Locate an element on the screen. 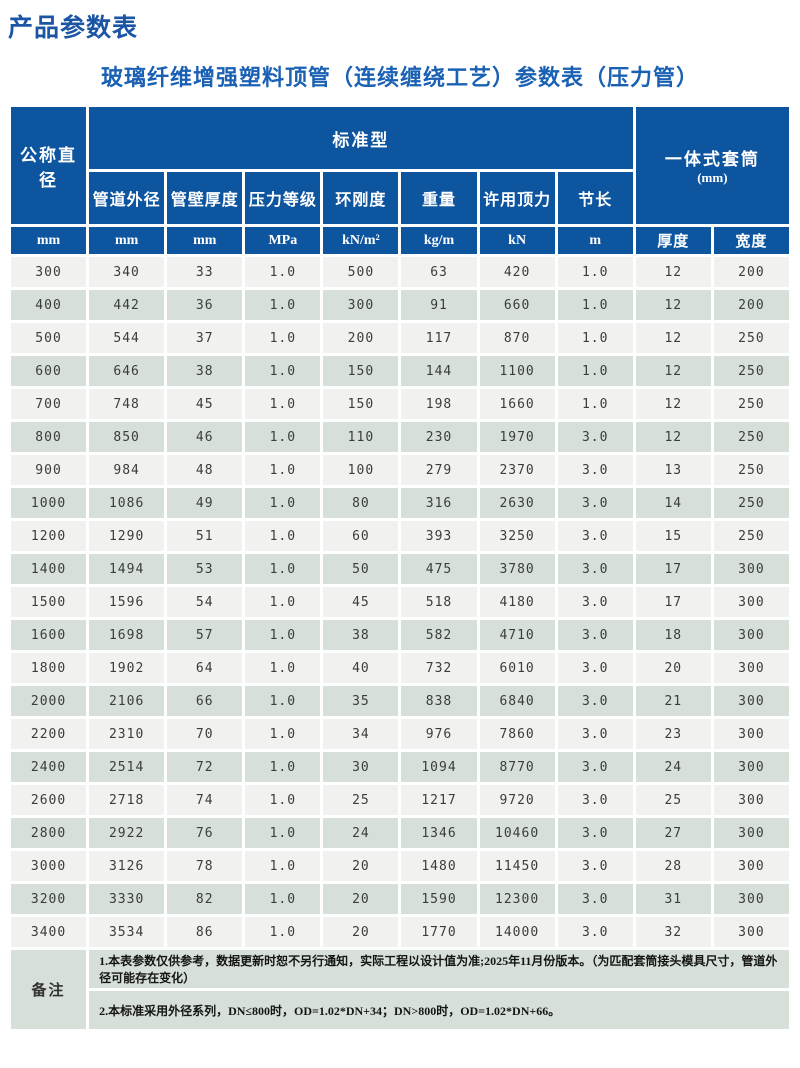 This screenshot has width=800, height=1068. table-cell: 23 is located at coordinates (673, 734).